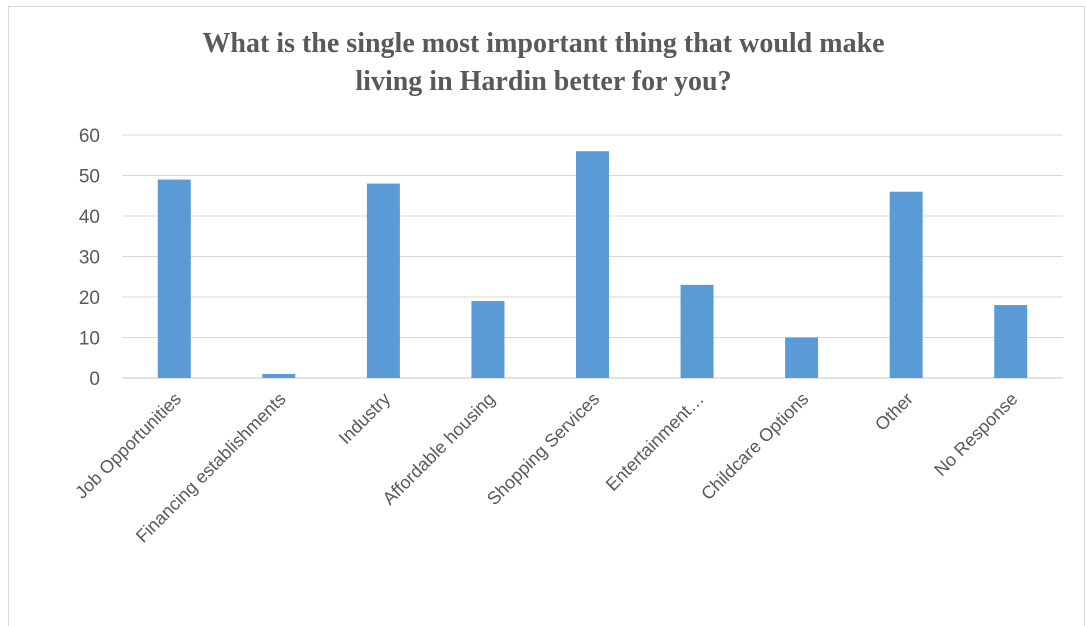  What do you see at coordinates (94, 379) in the screenshot?
I see `y-tick-label: 0` at bounding box center [94, 379].